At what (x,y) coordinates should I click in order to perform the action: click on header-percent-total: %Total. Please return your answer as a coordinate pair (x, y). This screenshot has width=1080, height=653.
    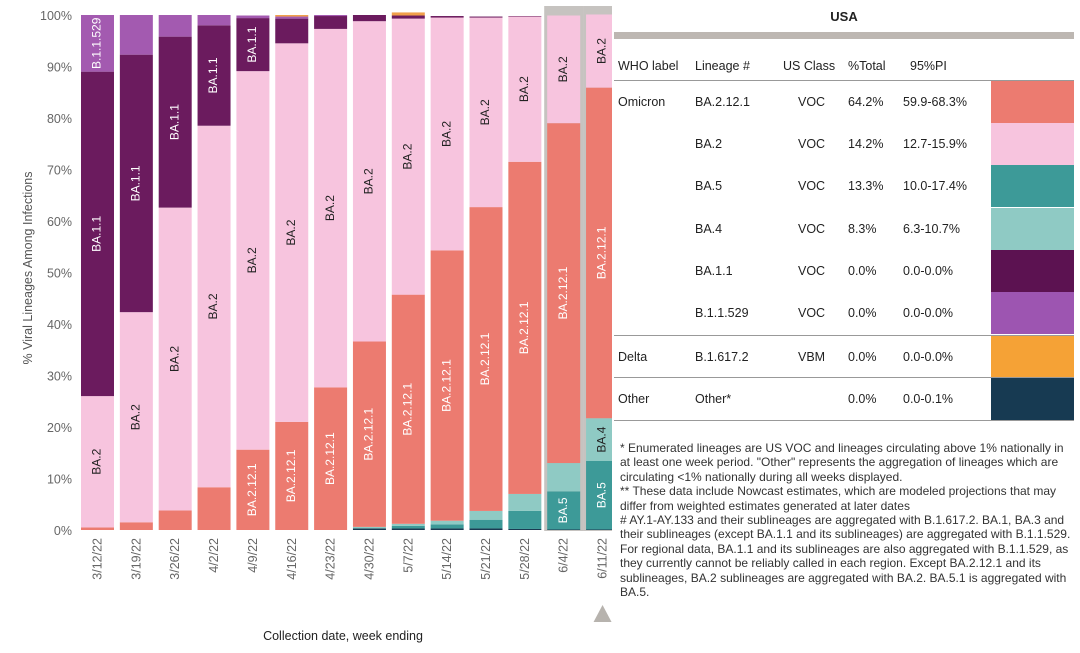
    Looking at the image, I should click on (867, 66).